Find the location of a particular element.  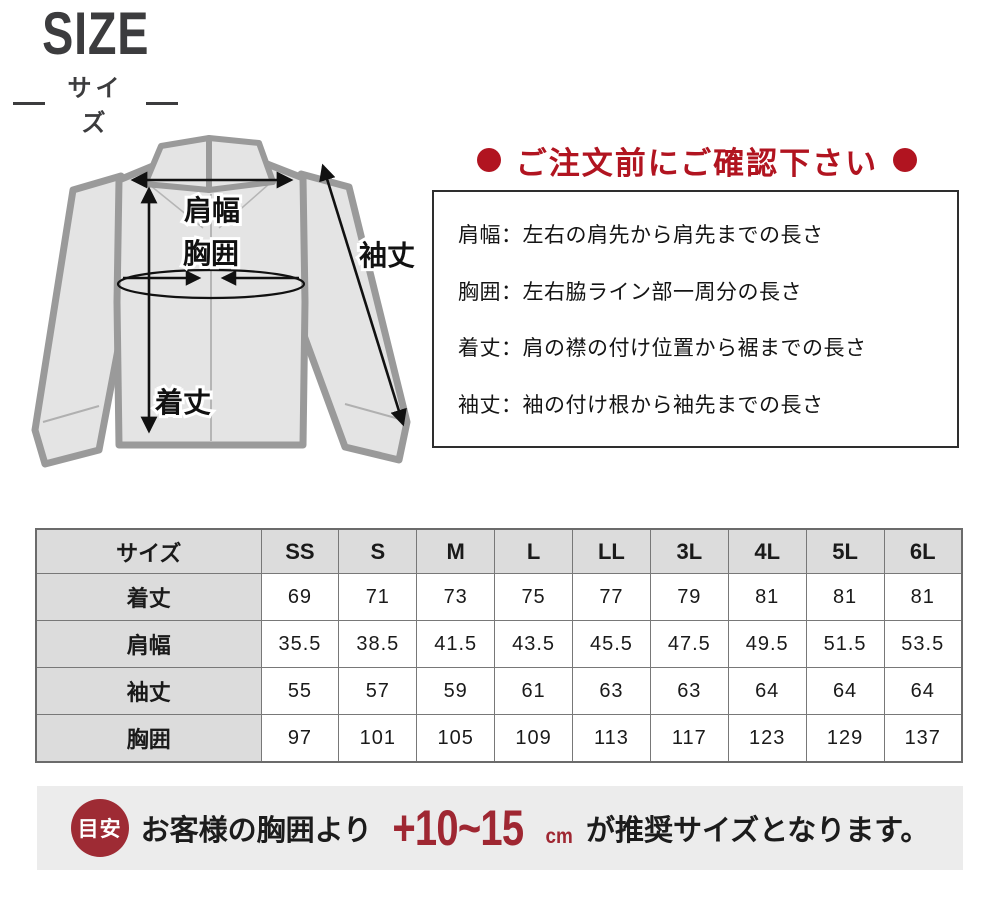

page-subtitle-row: サイズ is located at coordinates (95, 103).